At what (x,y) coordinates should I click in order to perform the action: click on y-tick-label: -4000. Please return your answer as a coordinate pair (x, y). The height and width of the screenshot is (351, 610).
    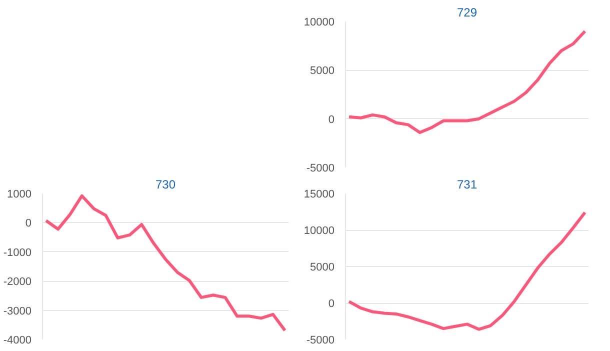
    Looking at the image, I should click on (17, 340).